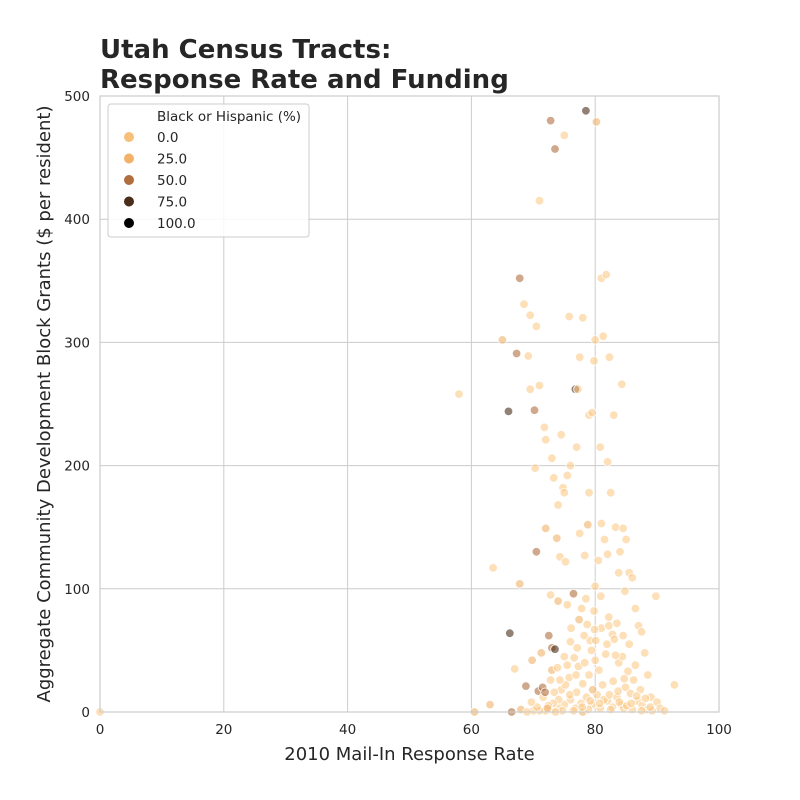 This screenshot has width=800, height=800. What do you see at coordinates (100, 730) in the screenshot?
I see `x-tick-label: 0` at bounding box center [100, 730].